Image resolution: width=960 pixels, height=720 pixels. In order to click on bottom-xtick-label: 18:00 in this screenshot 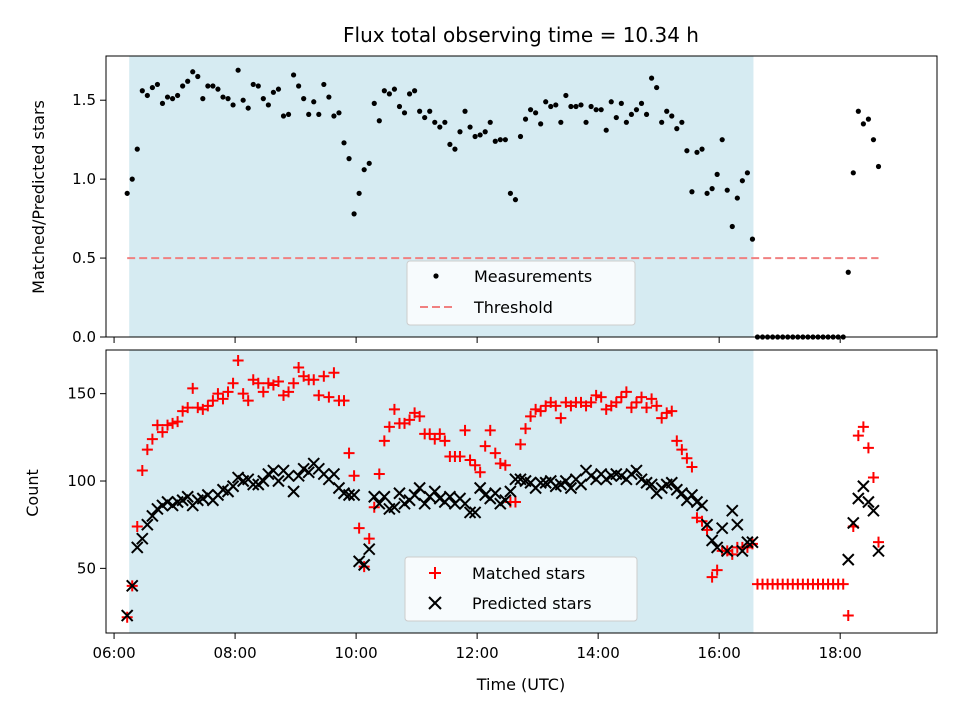, I will do `click(840, 653)`.